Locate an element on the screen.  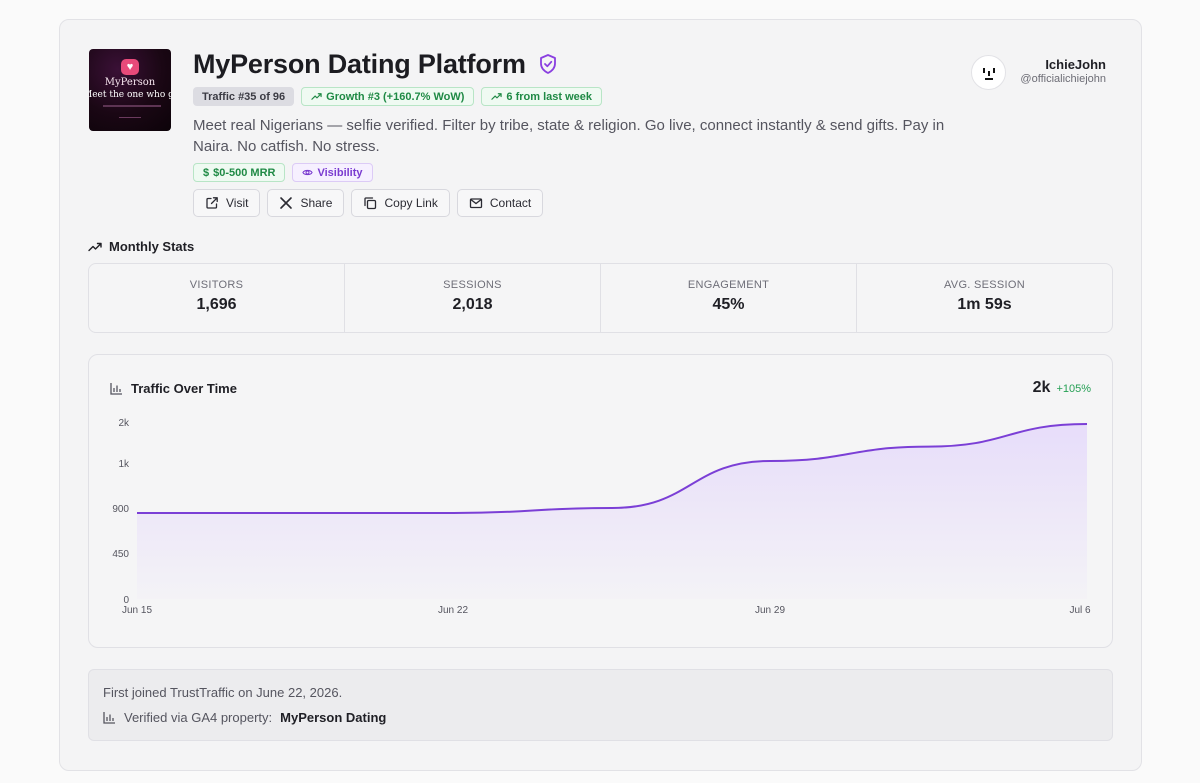
copy-icon is located at coordinates (370, 203).